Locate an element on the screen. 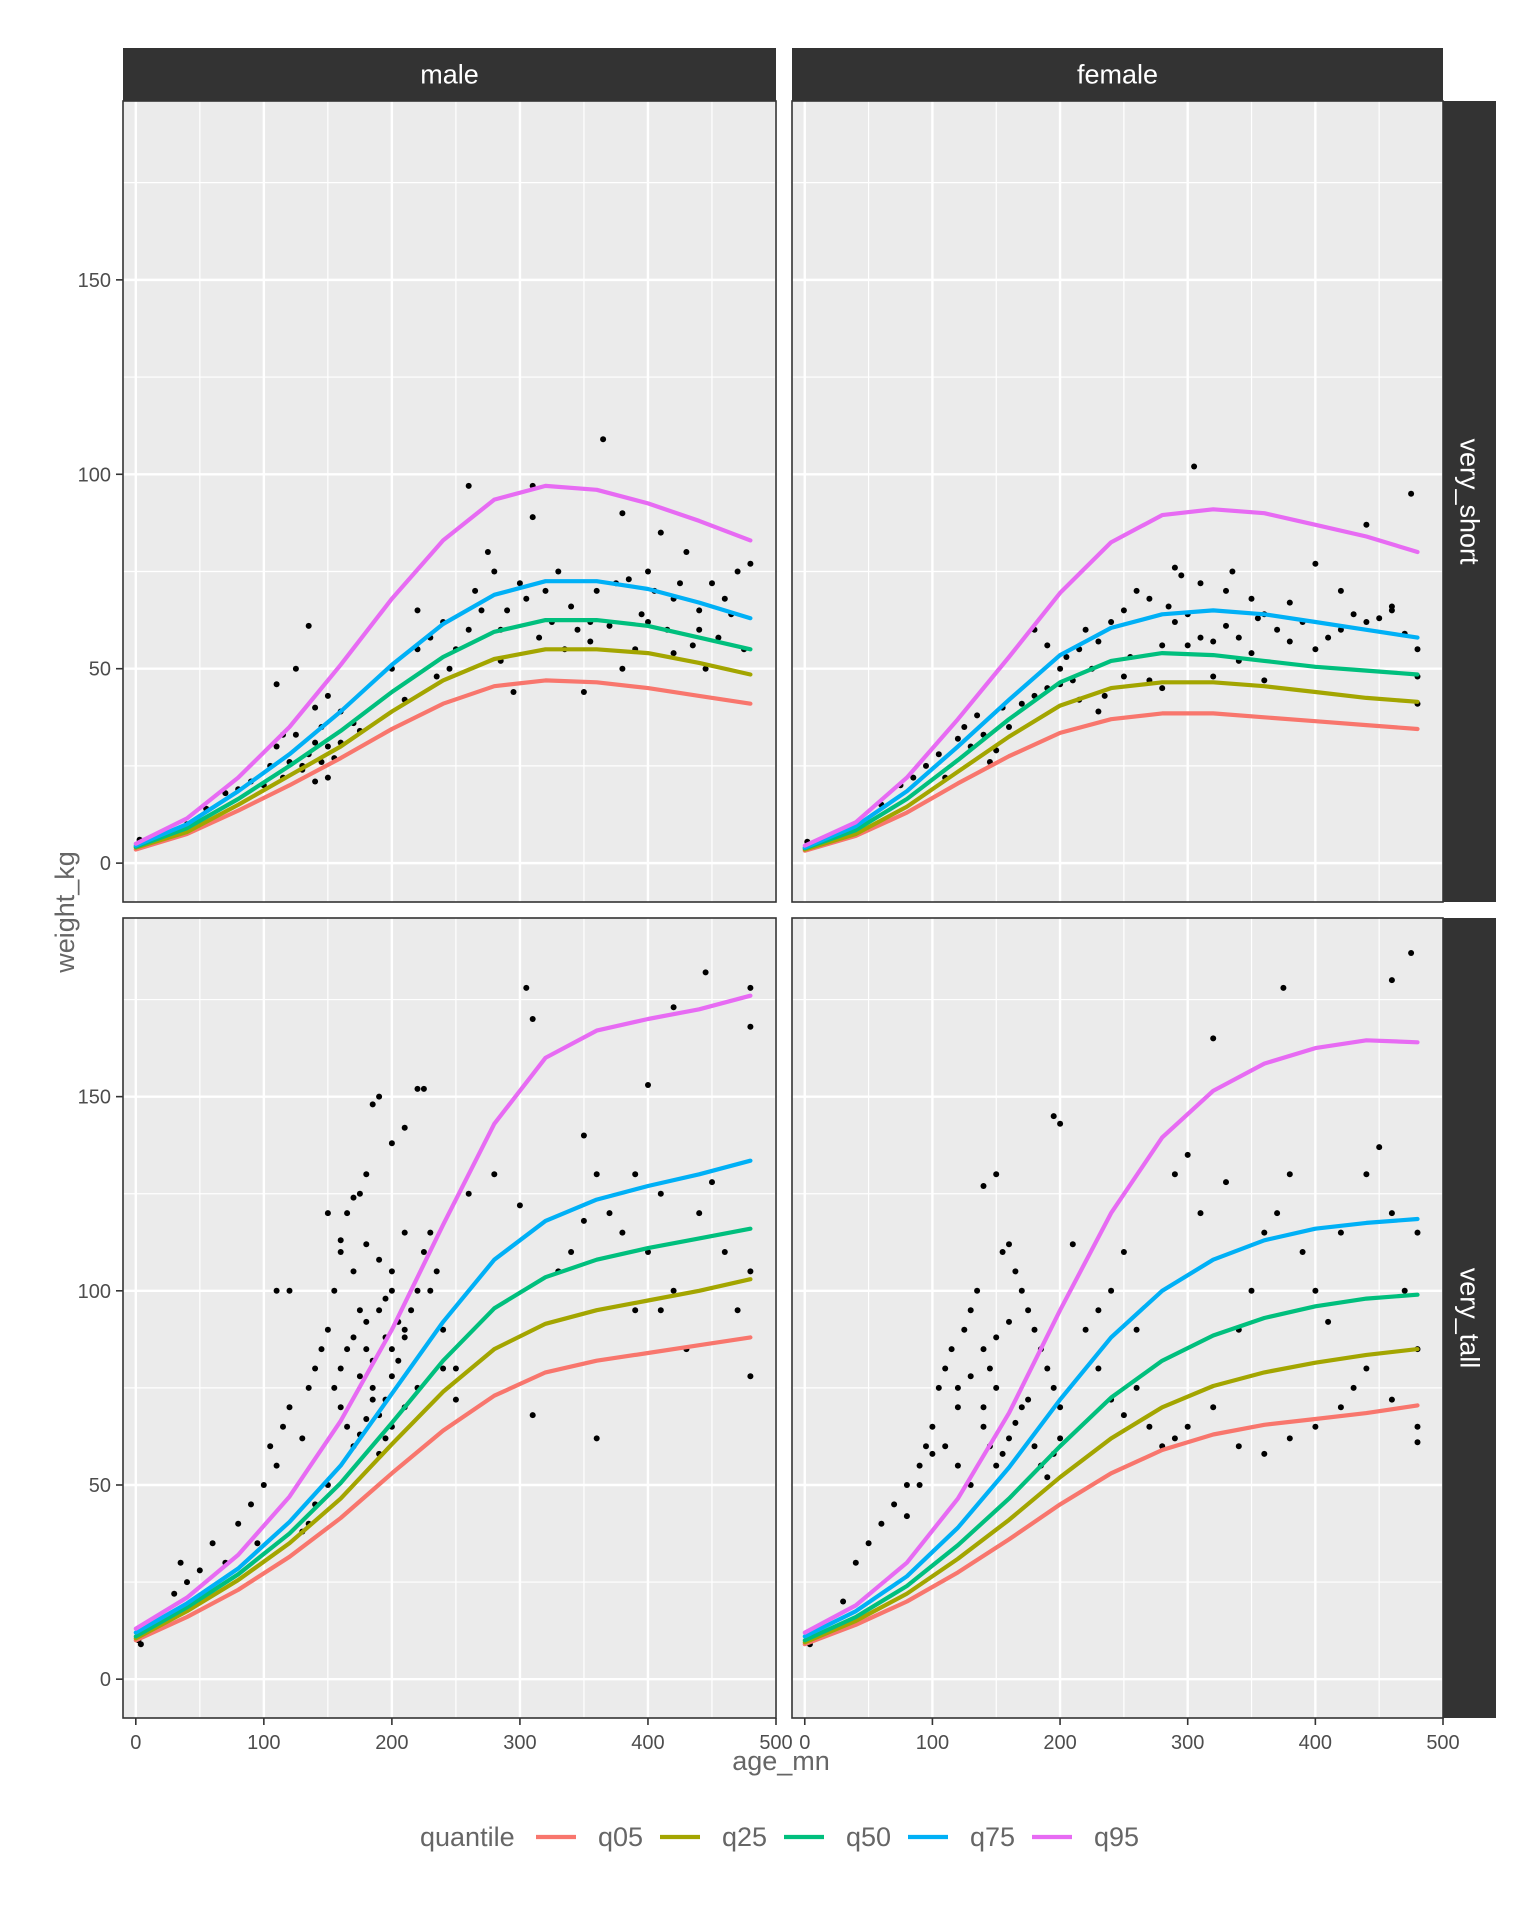 The height and width of the screenshot is (1920, 1536). curve-q75 is located at coordinates (1111, 729).